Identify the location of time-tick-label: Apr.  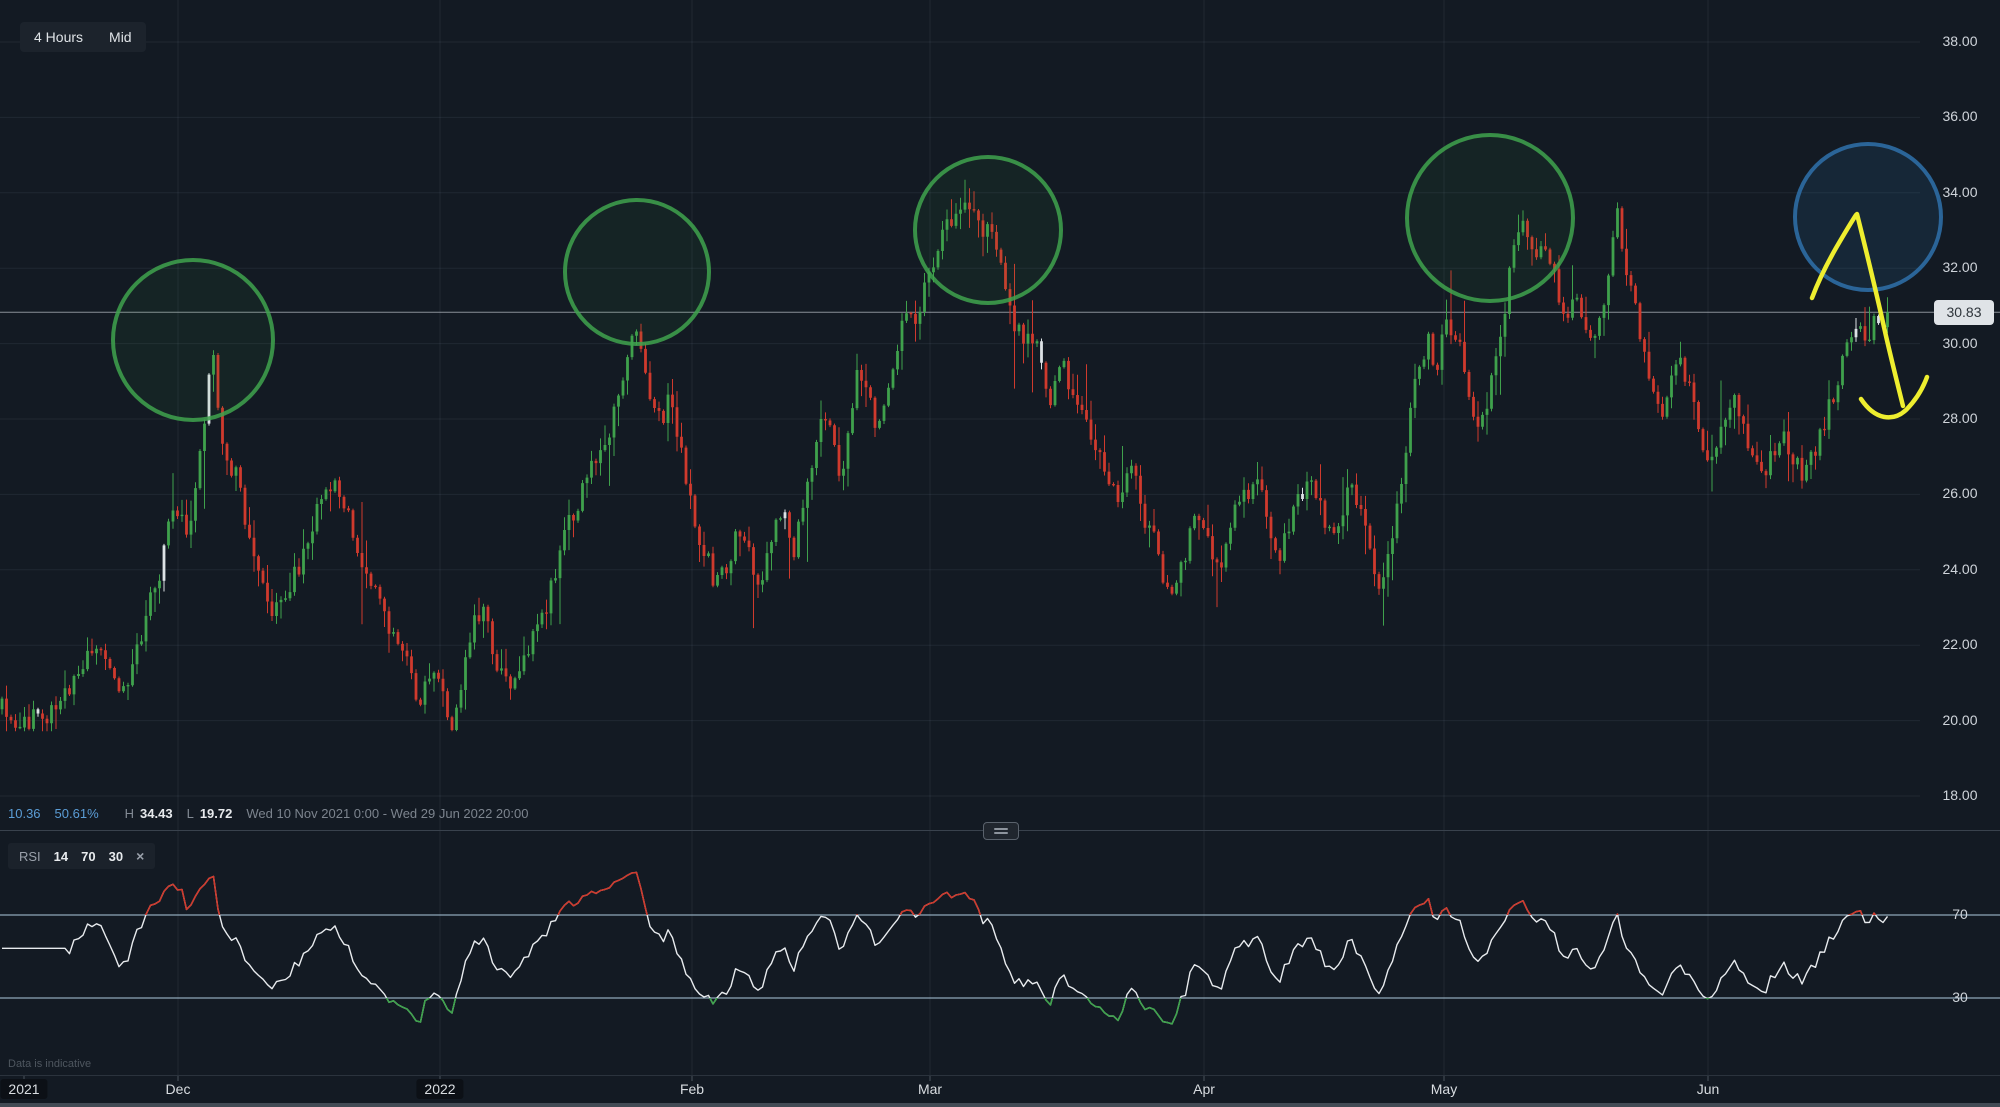
(1204, 1089).